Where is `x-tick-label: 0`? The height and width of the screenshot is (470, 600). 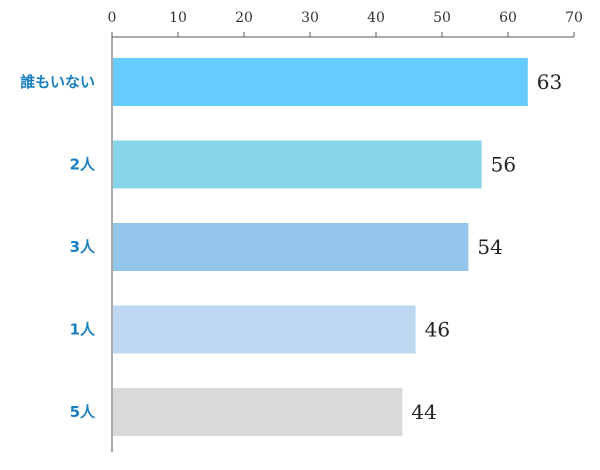
x-tick-label: 0 is located at coordinates (112, 18).